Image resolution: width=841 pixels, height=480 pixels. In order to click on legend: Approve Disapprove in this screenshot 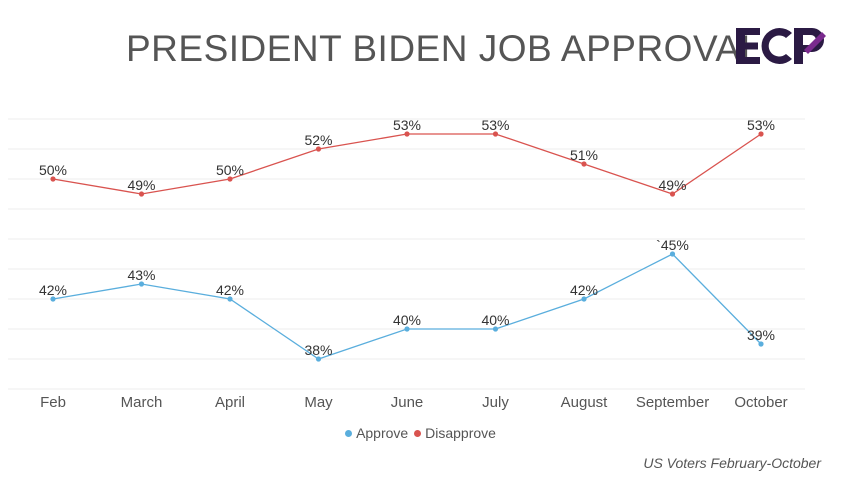, I will do `click(420, 433)`.